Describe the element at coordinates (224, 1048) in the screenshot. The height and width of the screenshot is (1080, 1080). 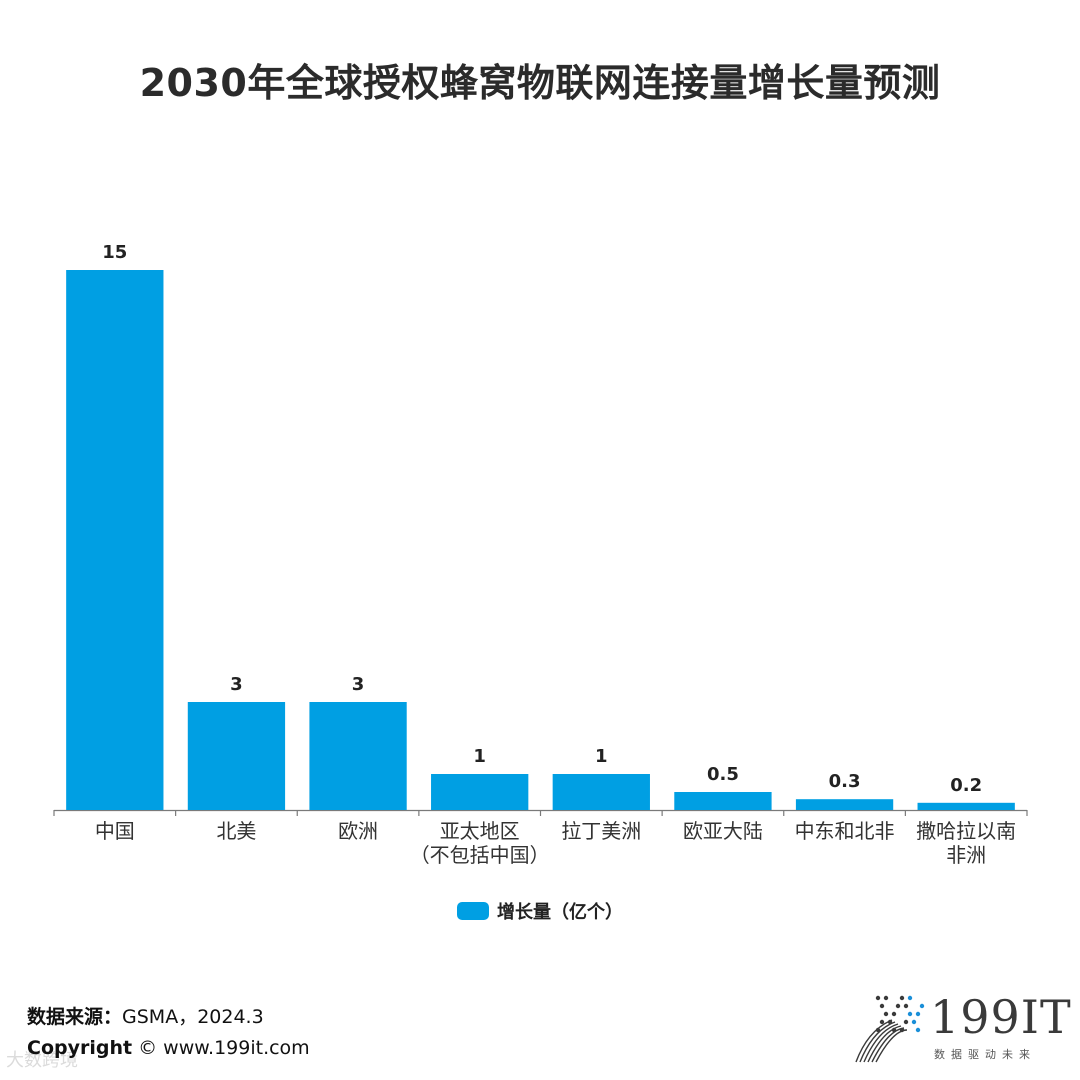
I see `copyright-value: © www.199it.com` at that location.